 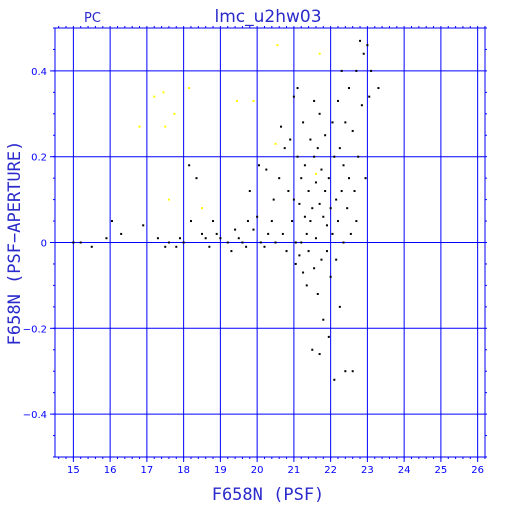 What do you see at coordinates (110, 470) in the screenshot?
I see `x-tick-label: 16` at bounding box center [110, 470].